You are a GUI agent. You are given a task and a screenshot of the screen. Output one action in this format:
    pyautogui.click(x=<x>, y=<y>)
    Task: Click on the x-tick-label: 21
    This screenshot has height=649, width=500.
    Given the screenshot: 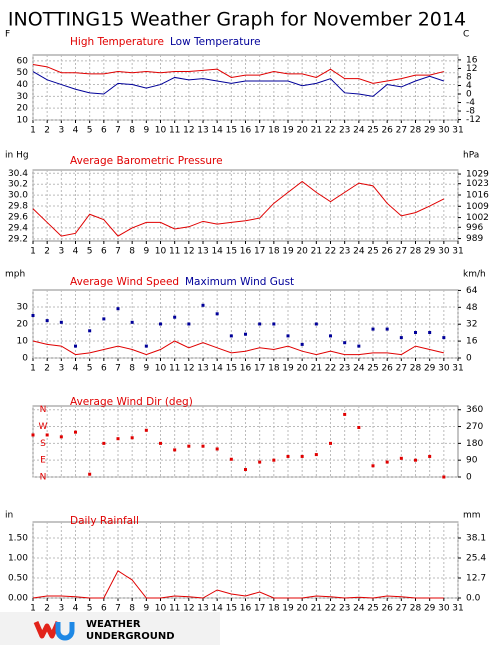 What is the action you would take?
    pyautogui.click(x=316, y=609)
    